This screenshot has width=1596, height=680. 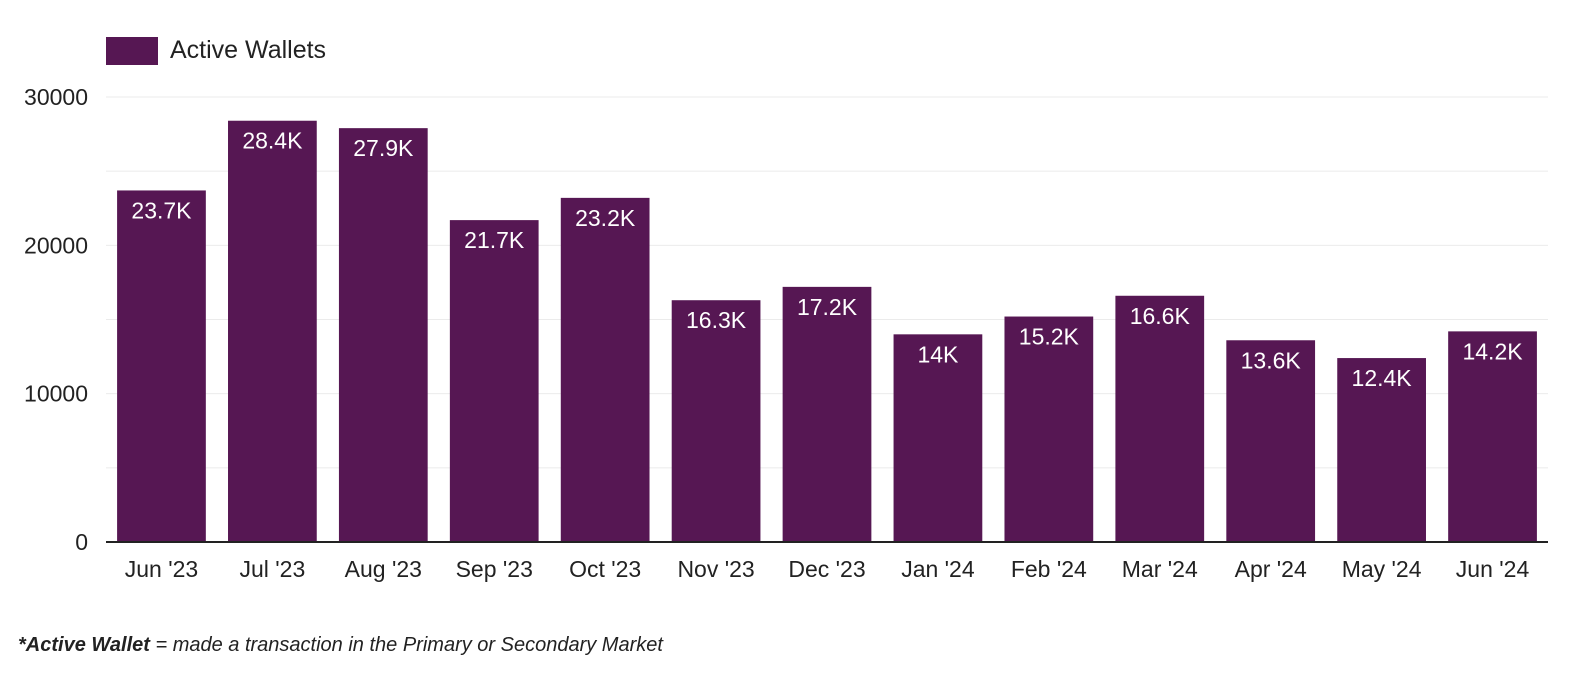 What do you see at coordinates (1160, 316) in the screenshot?
I see `data-label: 16.6K` at bounding box center [1160, 316].